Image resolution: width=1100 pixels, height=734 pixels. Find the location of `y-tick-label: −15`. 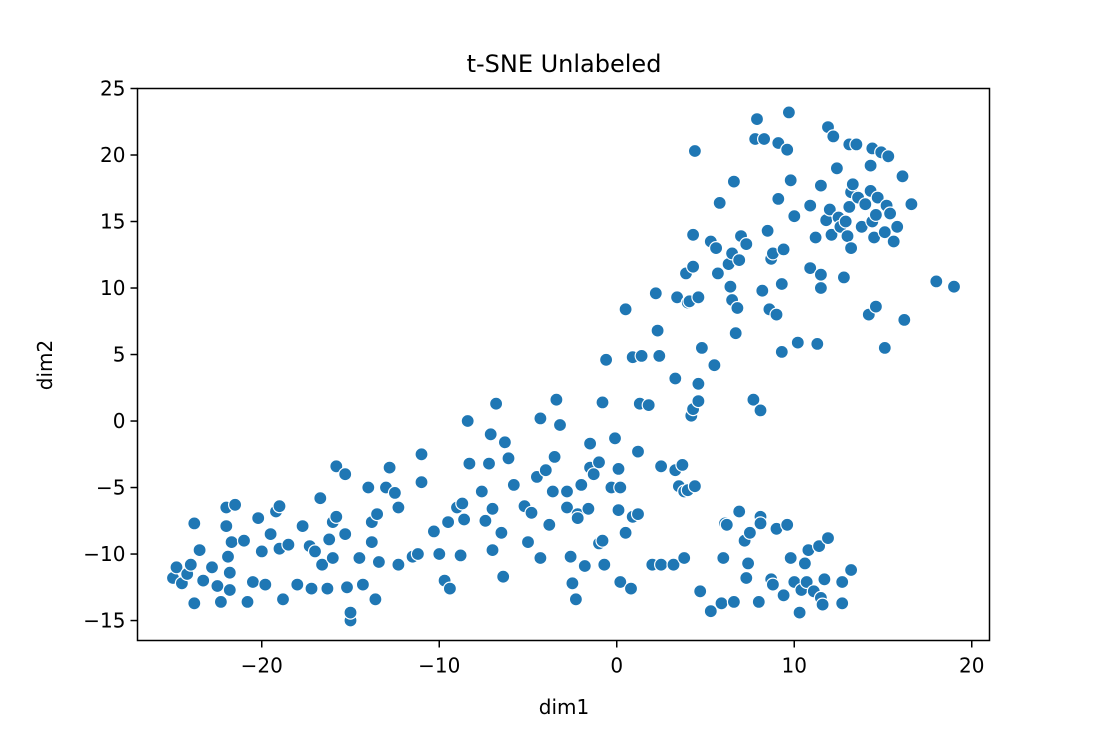

y-tick-label: −15 is located at coordinates (104, 621).